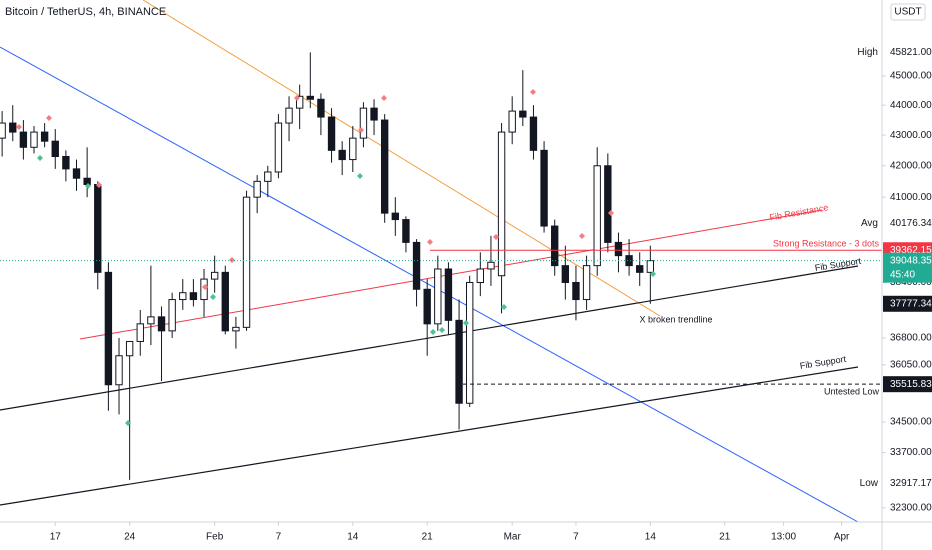 The width and height of the screenshot is (932, 550). What do you see at coordinates (869, 483) in the screenshot?
I see `price-label-name: Low` at bounding box center [869, 483].